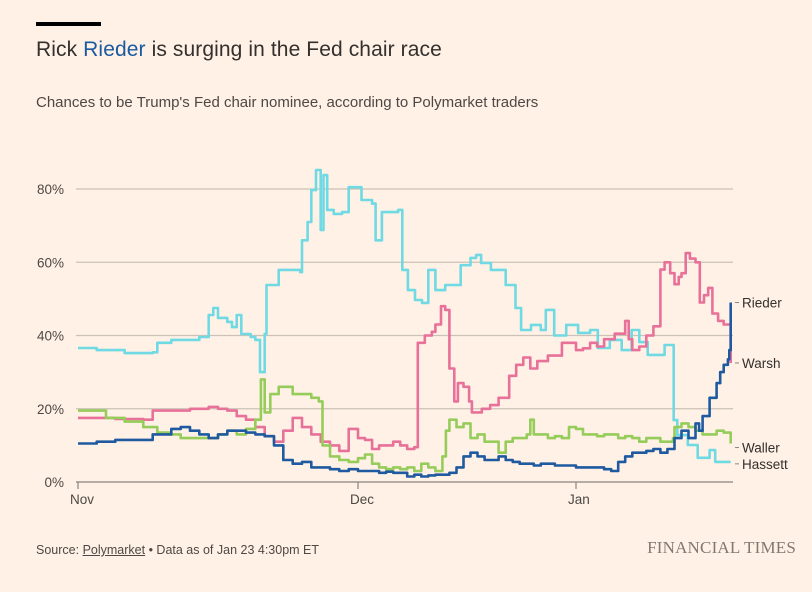 The height and width of the screenshot is (592, 812). What do you see at coordinates (50, 409) in the screenshot?
I see `y-tick-label: 20%` at bounding box center [50, 409].